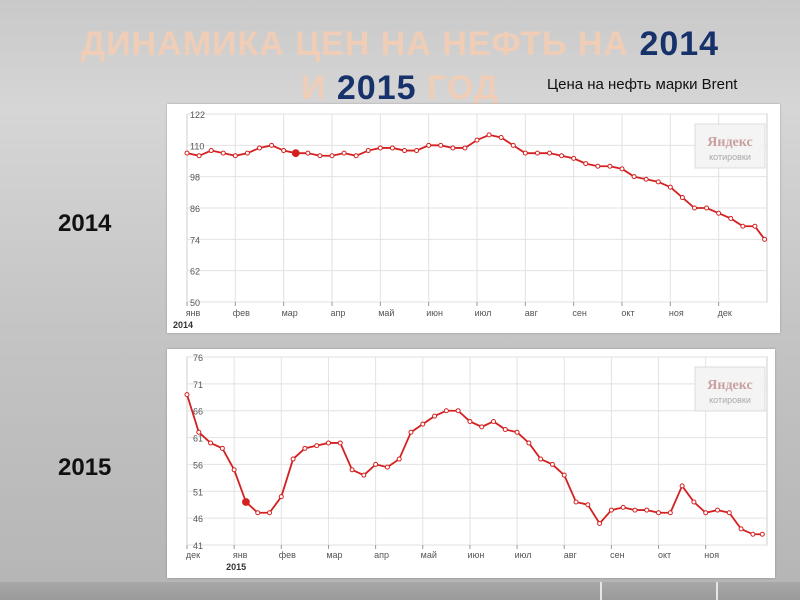 The height and width of the screenshot is (600, 800). Describe the element at coordinates (730, 389) in the screenshot. I see `watermark-box` at that location.